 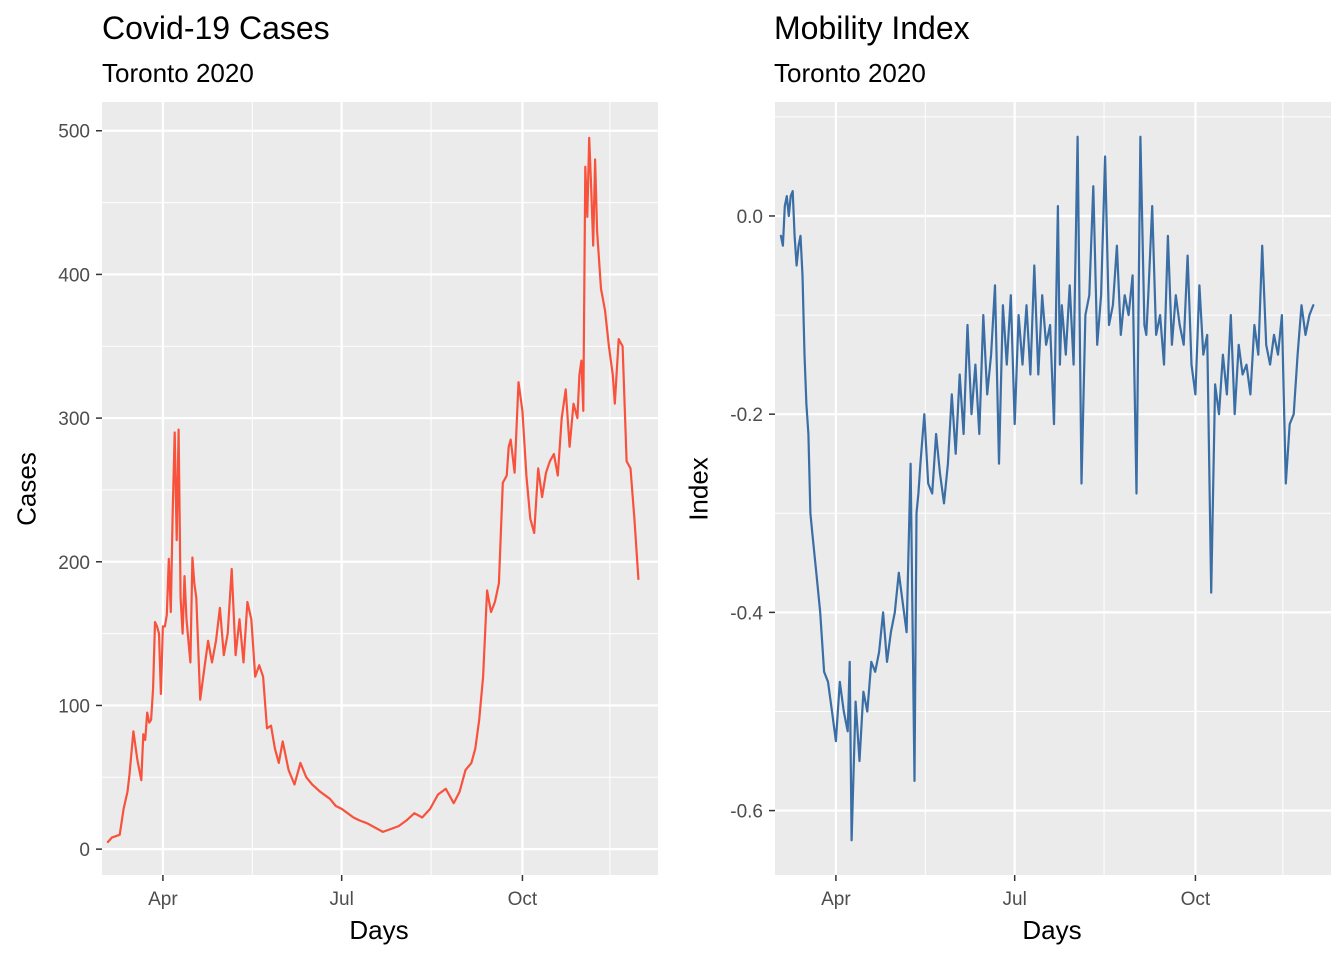 What do you see at coordinates (746, 812) in the screenshot?
I see `y-tick-label: -0.6` at bounding box center [746, 812].